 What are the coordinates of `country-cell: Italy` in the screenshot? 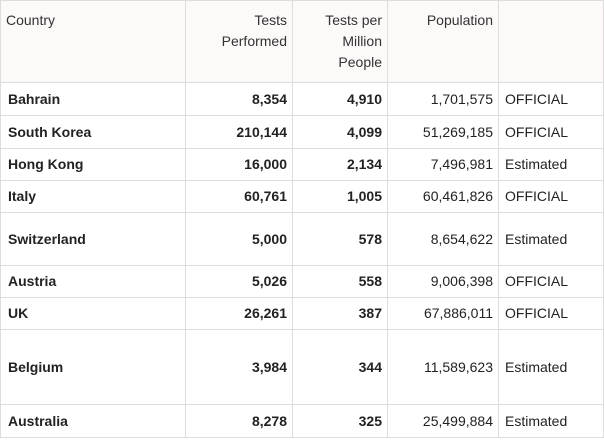 It's located at (93, 196).